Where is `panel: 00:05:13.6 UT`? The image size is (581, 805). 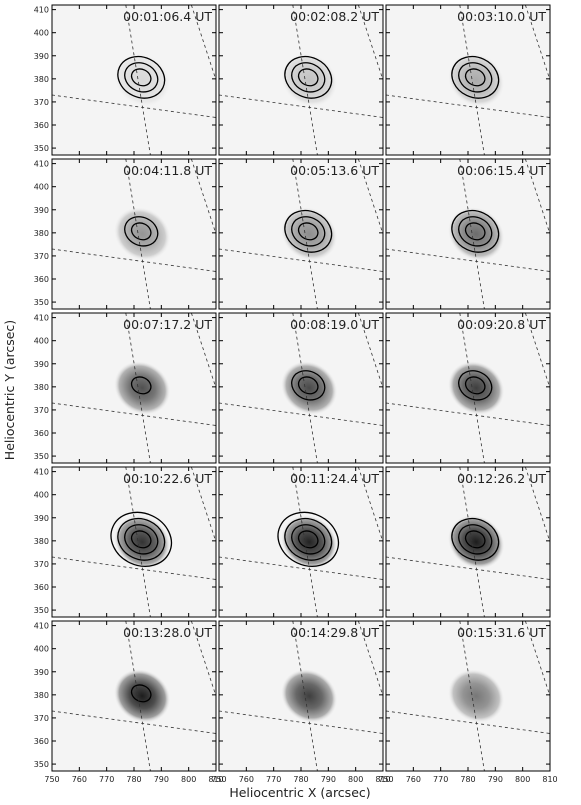 panel: 00:05:13.6 UT is located at coordinates (301, 234).